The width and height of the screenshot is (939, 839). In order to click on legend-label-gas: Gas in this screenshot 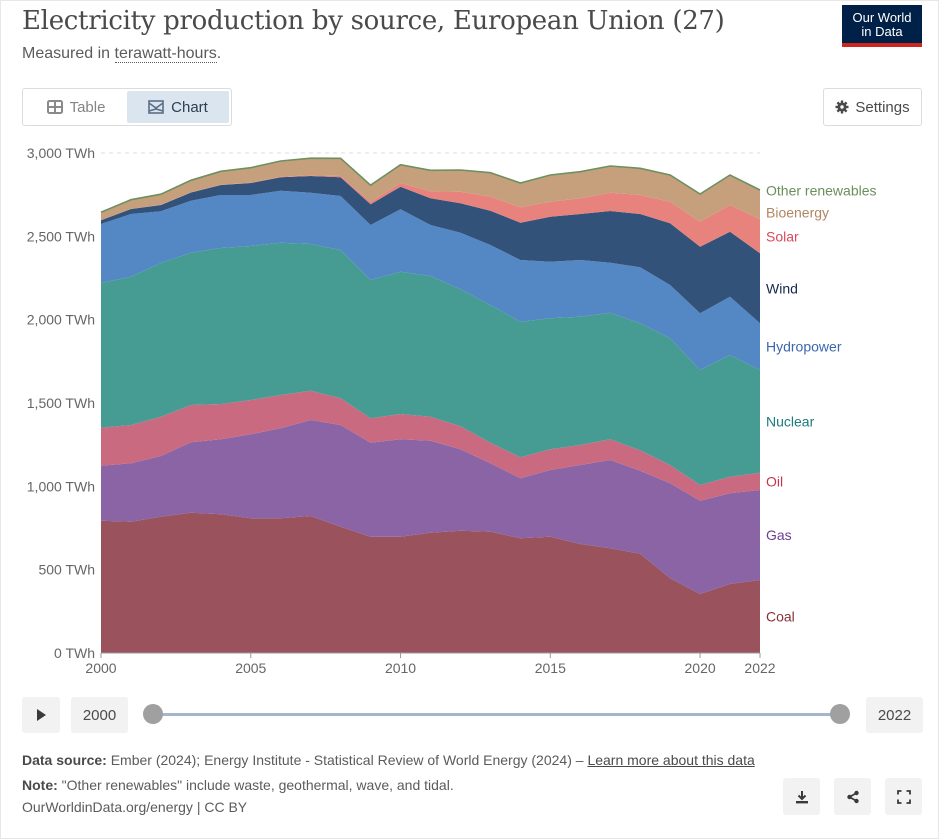, I will do `click(779, 535)`.